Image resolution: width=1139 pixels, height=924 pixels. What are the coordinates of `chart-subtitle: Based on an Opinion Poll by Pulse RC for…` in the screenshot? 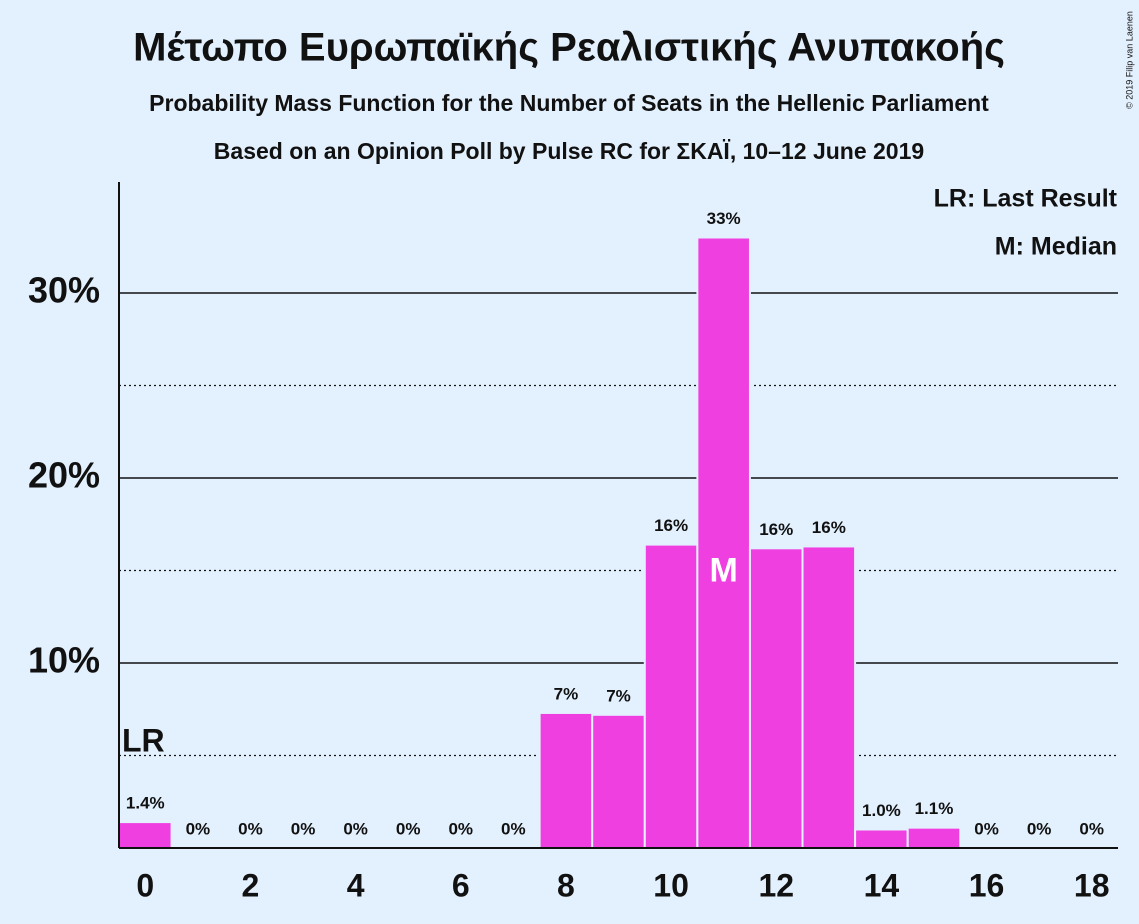 It's located at (569, 151).